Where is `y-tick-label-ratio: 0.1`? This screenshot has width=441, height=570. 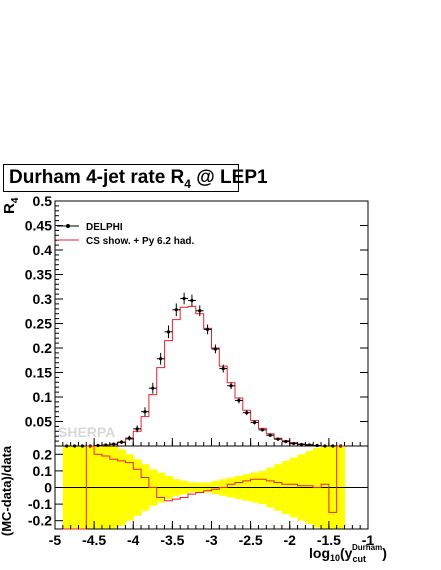
y-tick-label-ratio: 0.1 is located at coordinates (43, 471).